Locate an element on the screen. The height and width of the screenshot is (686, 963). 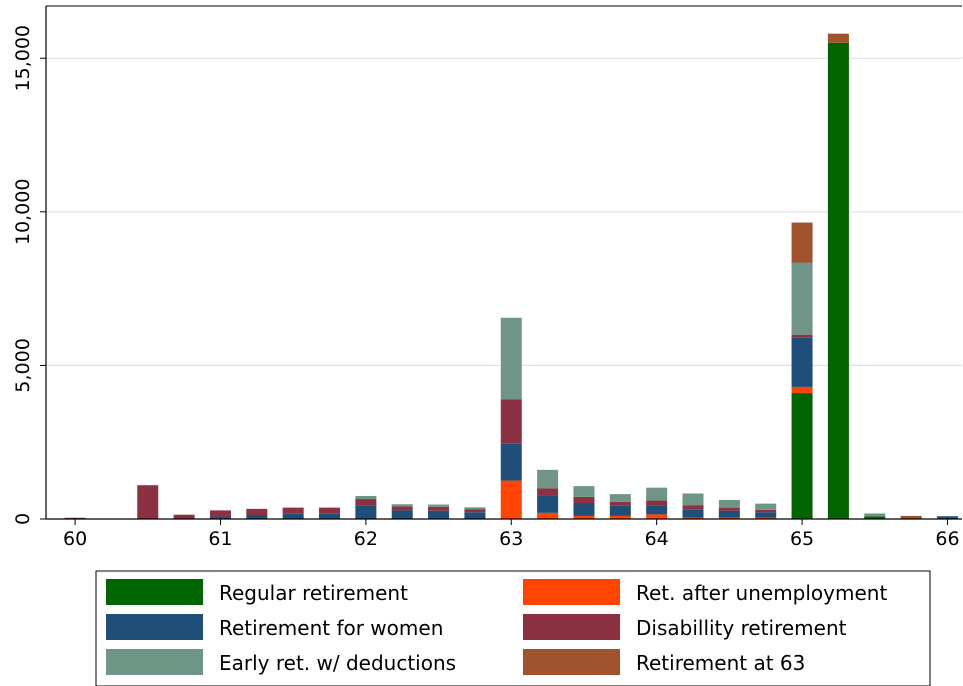
y-tick-label: 10,000 is located at coordinates (23, 212).